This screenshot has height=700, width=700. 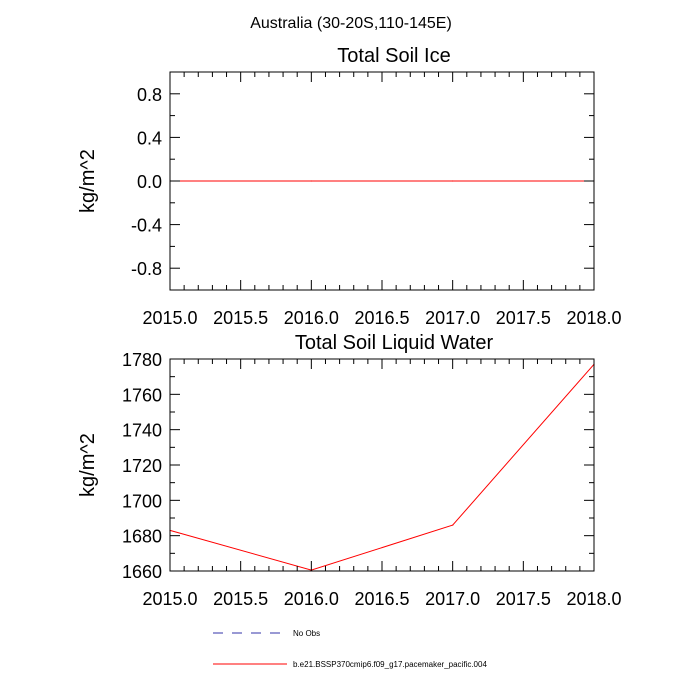 What do you see at coordinates (142, 537) in the screenshot?
I see `y-tick-label: 1680` at bounding box center [142, 537].